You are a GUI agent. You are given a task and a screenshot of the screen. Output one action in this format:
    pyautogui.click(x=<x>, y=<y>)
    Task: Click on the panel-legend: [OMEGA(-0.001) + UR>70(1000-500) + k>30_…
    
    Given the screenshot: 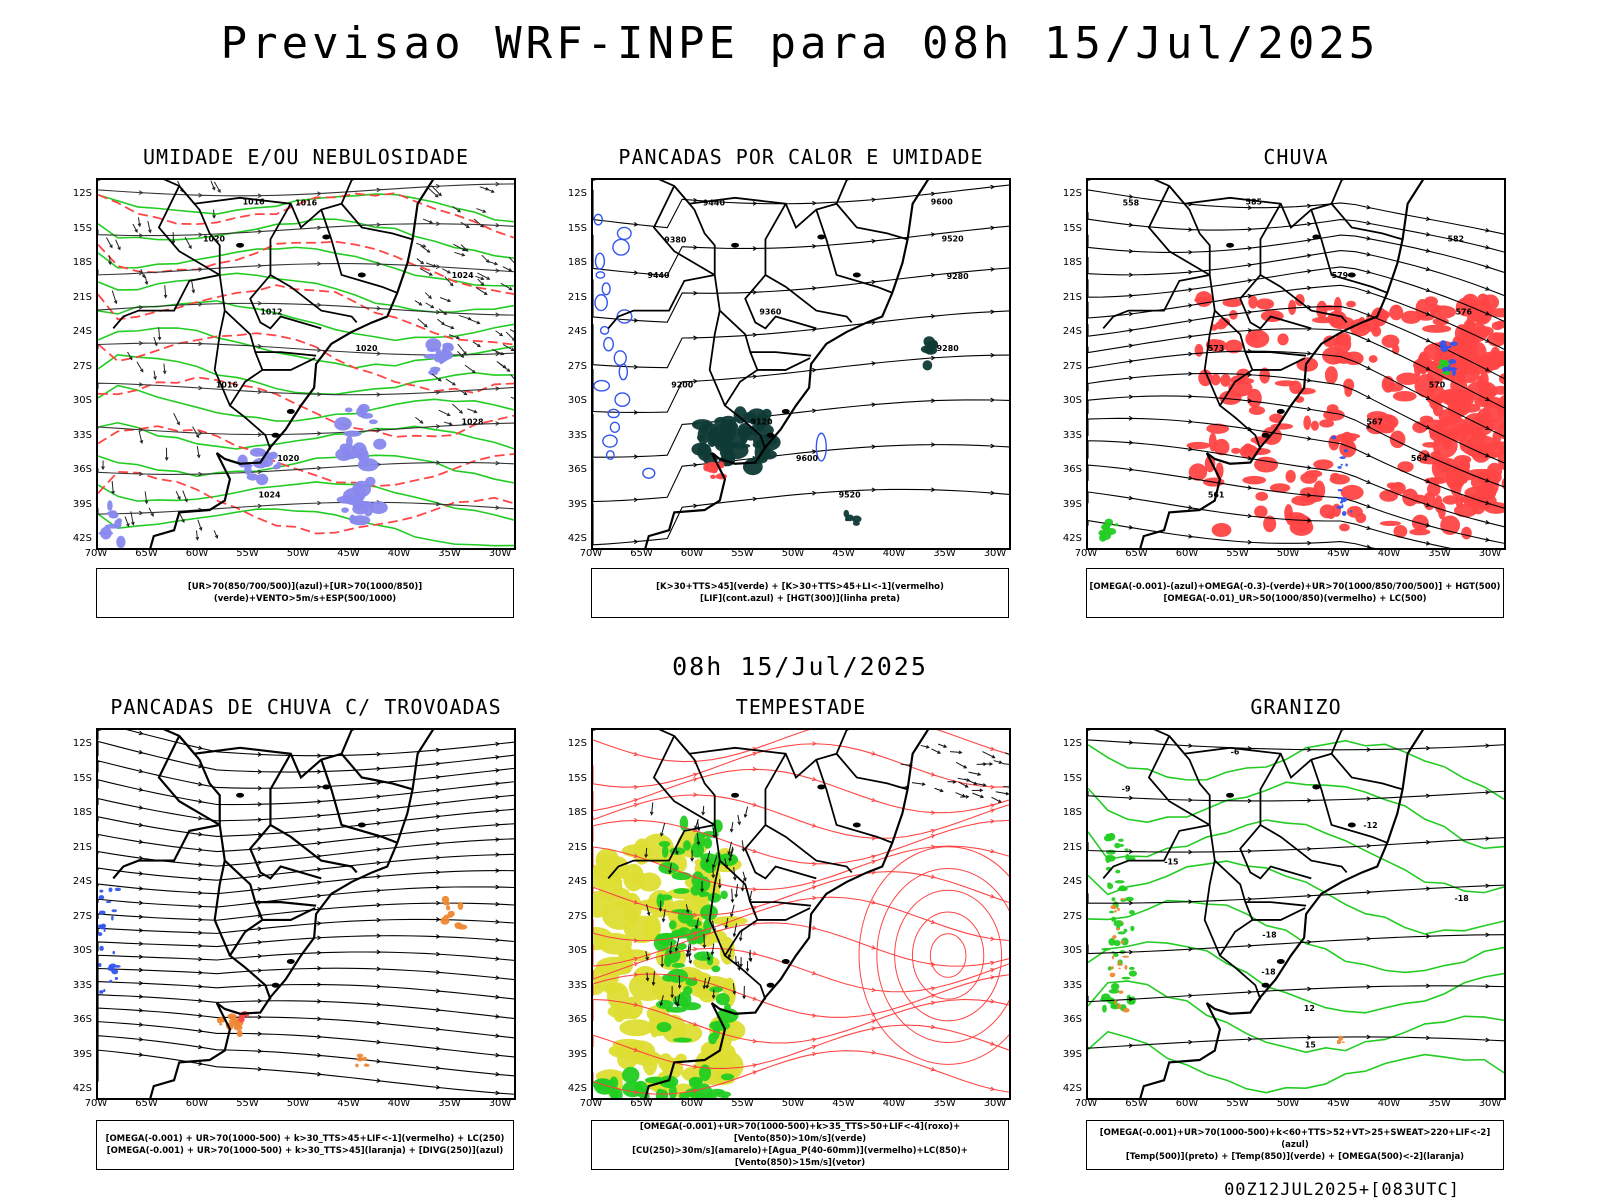 What is the action you would take?
    pyautogui.click(x=305, y=1145)
    